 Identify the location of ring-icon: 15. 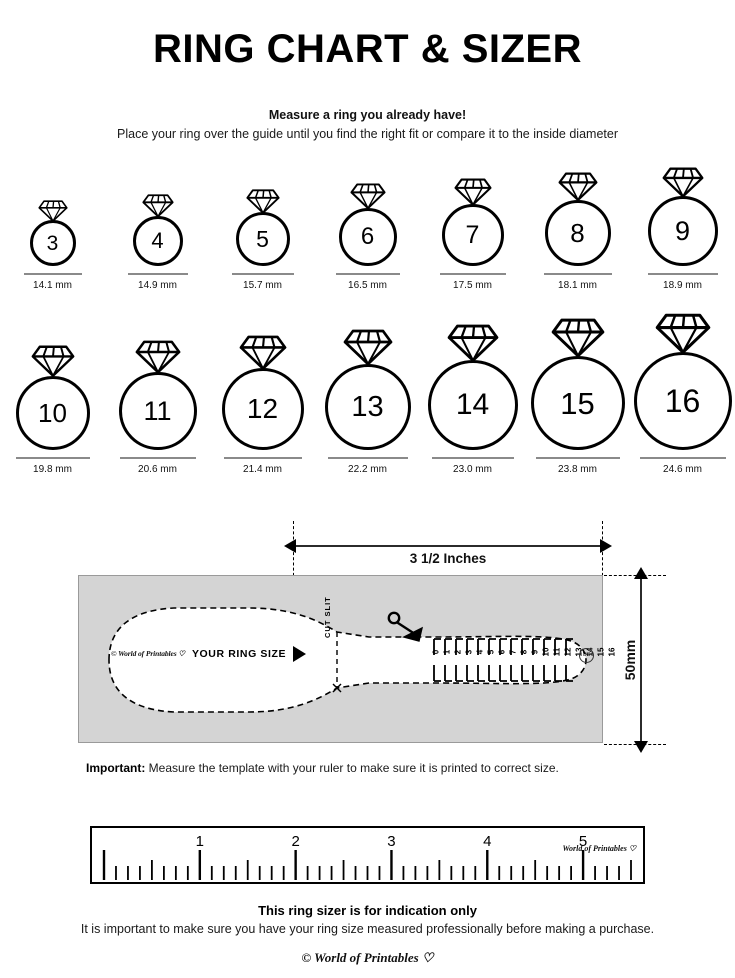
(577, 384).